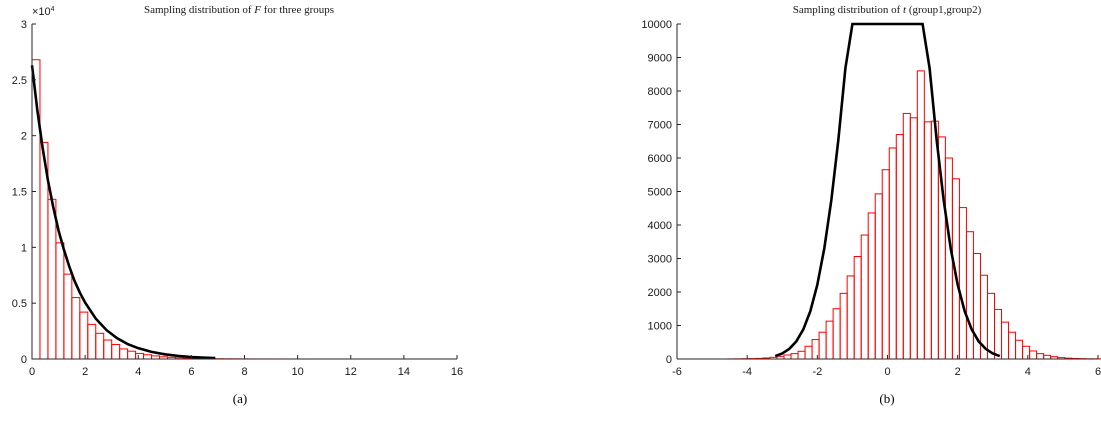 The width and height of the screenshot is (1101, 440). What do you see at coordinates (24, 248) in the screenshot?
I see `y-tick-label: 1` at bounding box center [24, 248].